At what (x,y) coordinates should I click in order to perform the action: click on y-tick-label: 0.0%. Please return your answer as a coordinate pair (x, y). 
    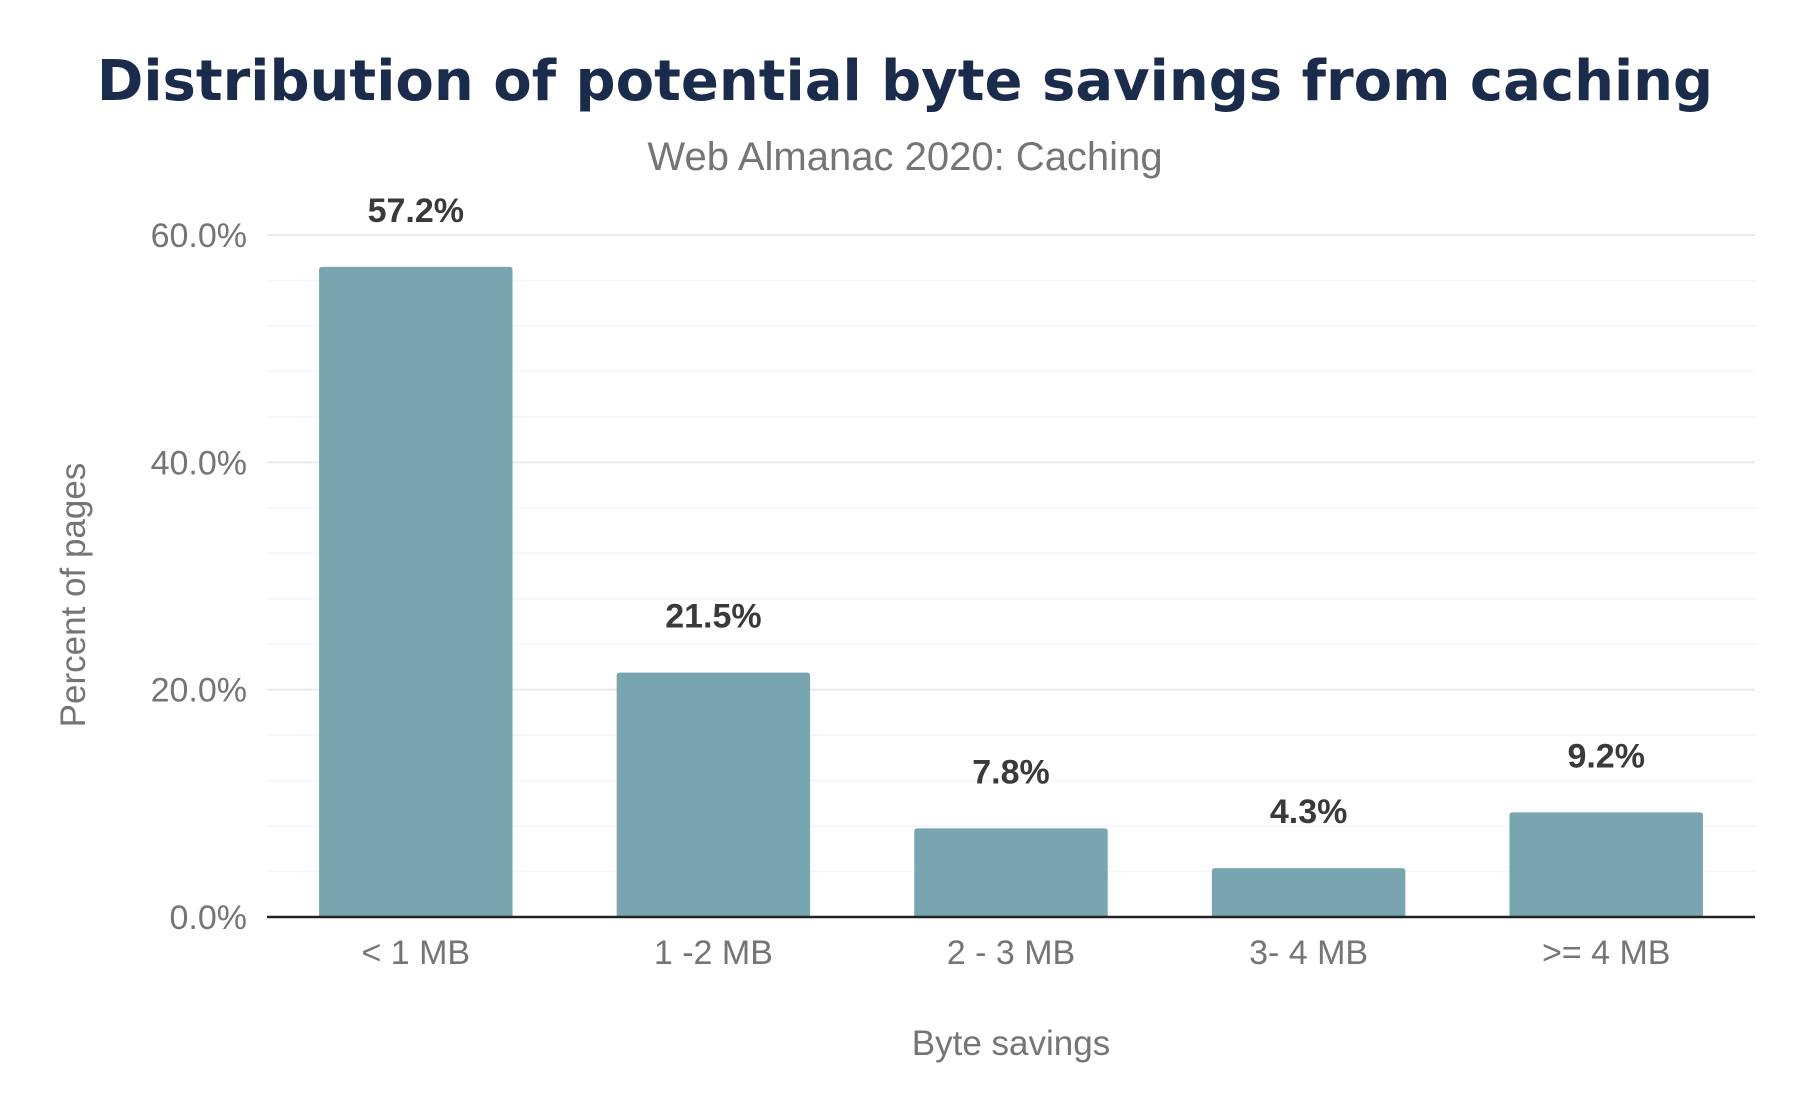
    Looking at the image, I should click on (209, 918).